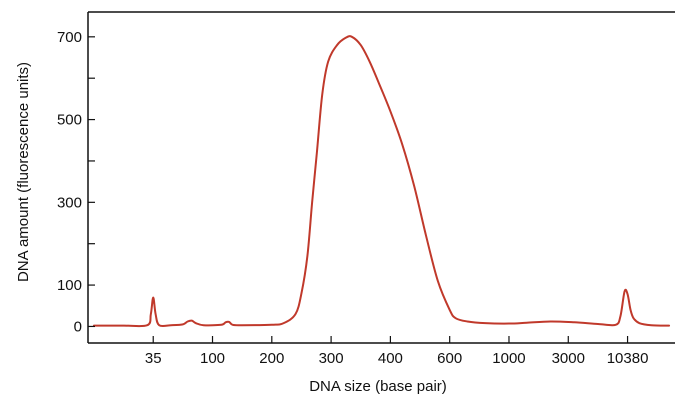 Image resolution: width=675 pixels, height=403 pixels. What do you see at coordinates (390, 358) in the screenshot?
I see `x-tick-label-400: 400` at bounding box center [390, 358].